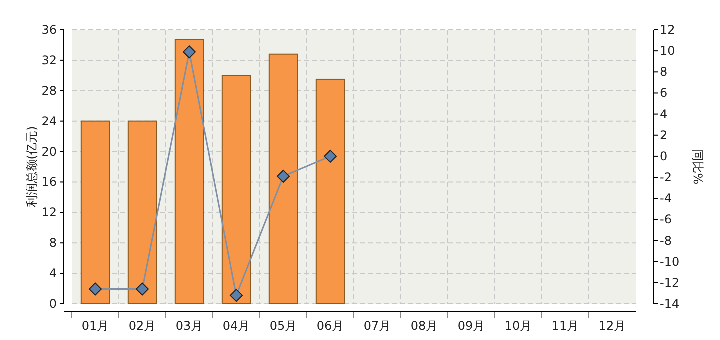 The width and height of the screenshot is (720, 340). Describe the element at coordinates (670, 261) in the screenshot. I see `y2-tick-label: -10` at that location.